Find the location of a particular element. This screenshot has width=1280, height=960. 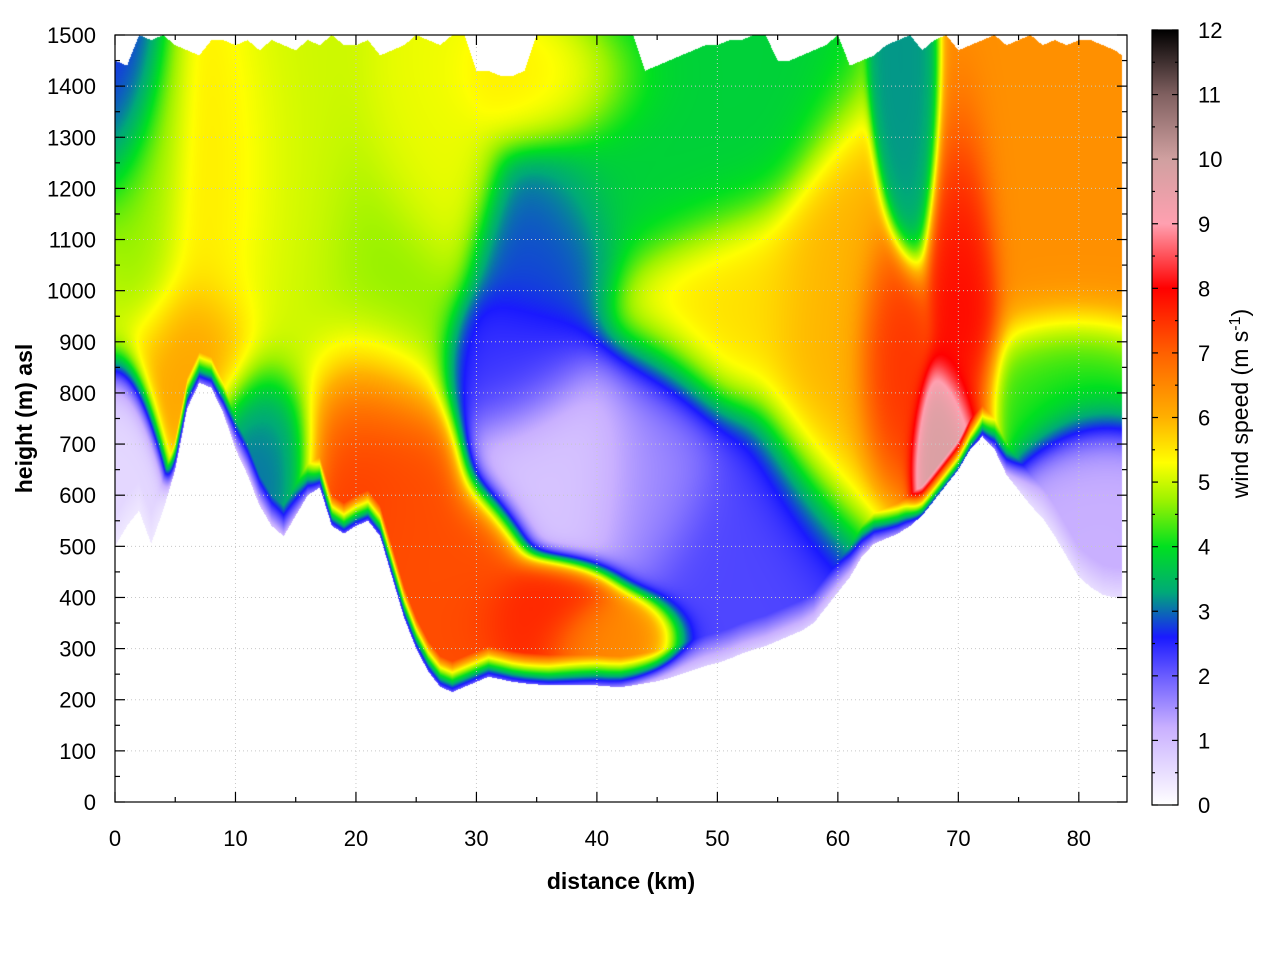

y-tick-label: 400 is located at coordinates (77, 597).